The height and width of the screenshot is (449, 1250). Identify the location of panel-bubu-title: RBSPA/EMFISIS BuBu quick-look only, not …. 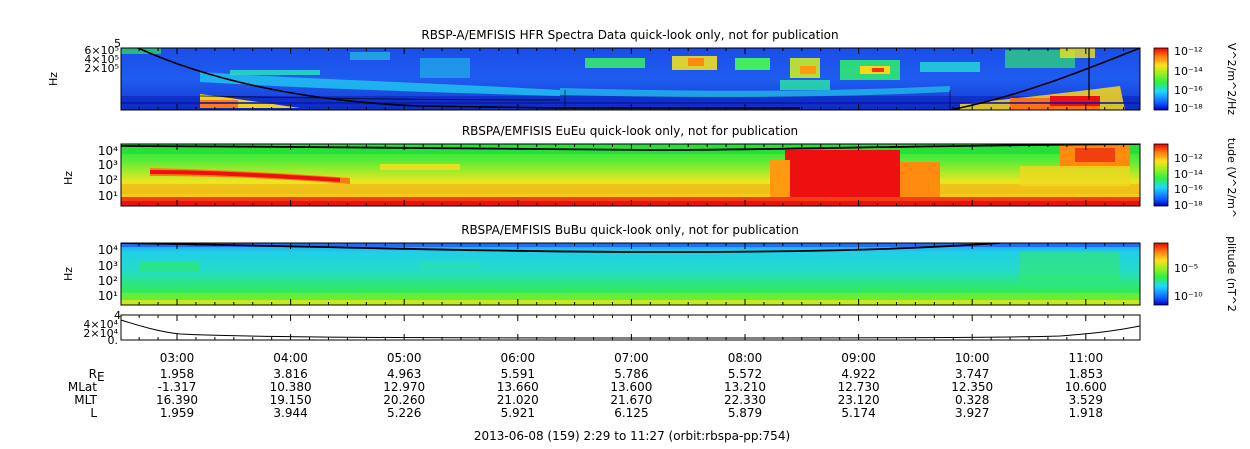
(630, 230).